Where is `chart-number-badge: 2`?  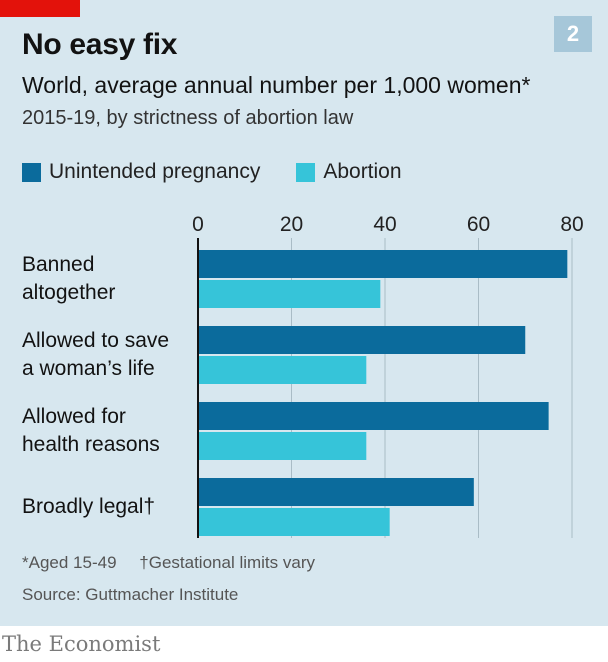 chart-number-badge: 2 is located at coordinates (573, 34).